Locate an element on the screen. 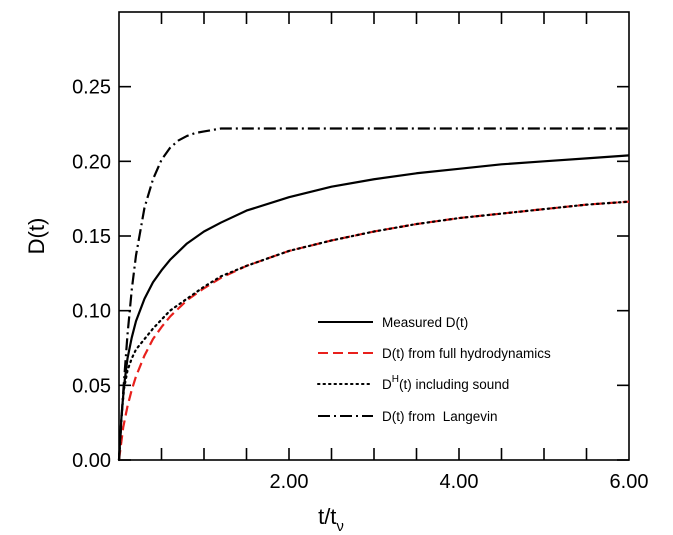 The width and height of the screenshot is (673, 535). x-tick-label: 6.00 is located at coordinates (629, 482).